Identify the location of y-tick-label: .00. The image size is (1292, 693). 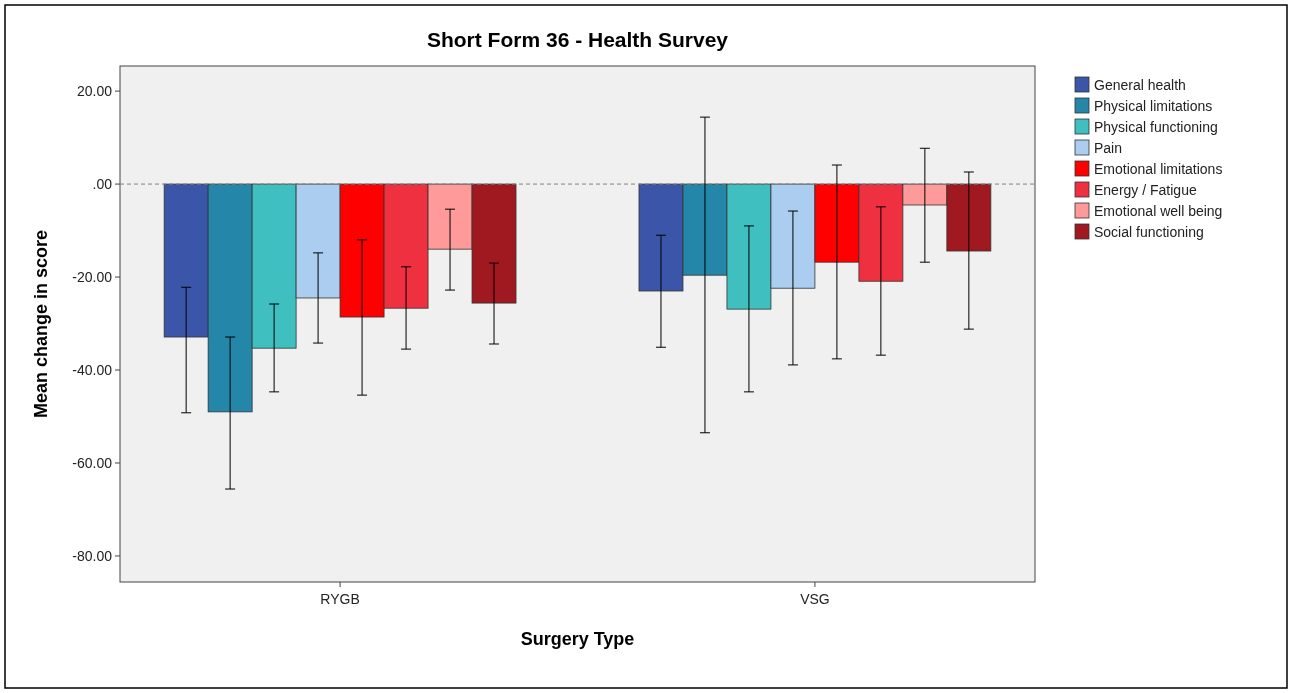
(102, 183).